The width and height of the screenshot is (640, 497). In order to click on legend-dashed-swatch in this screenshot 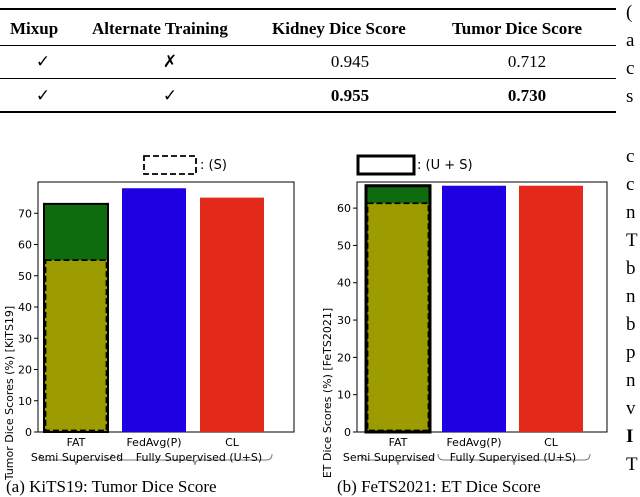, I will do `click(170, 165)`.